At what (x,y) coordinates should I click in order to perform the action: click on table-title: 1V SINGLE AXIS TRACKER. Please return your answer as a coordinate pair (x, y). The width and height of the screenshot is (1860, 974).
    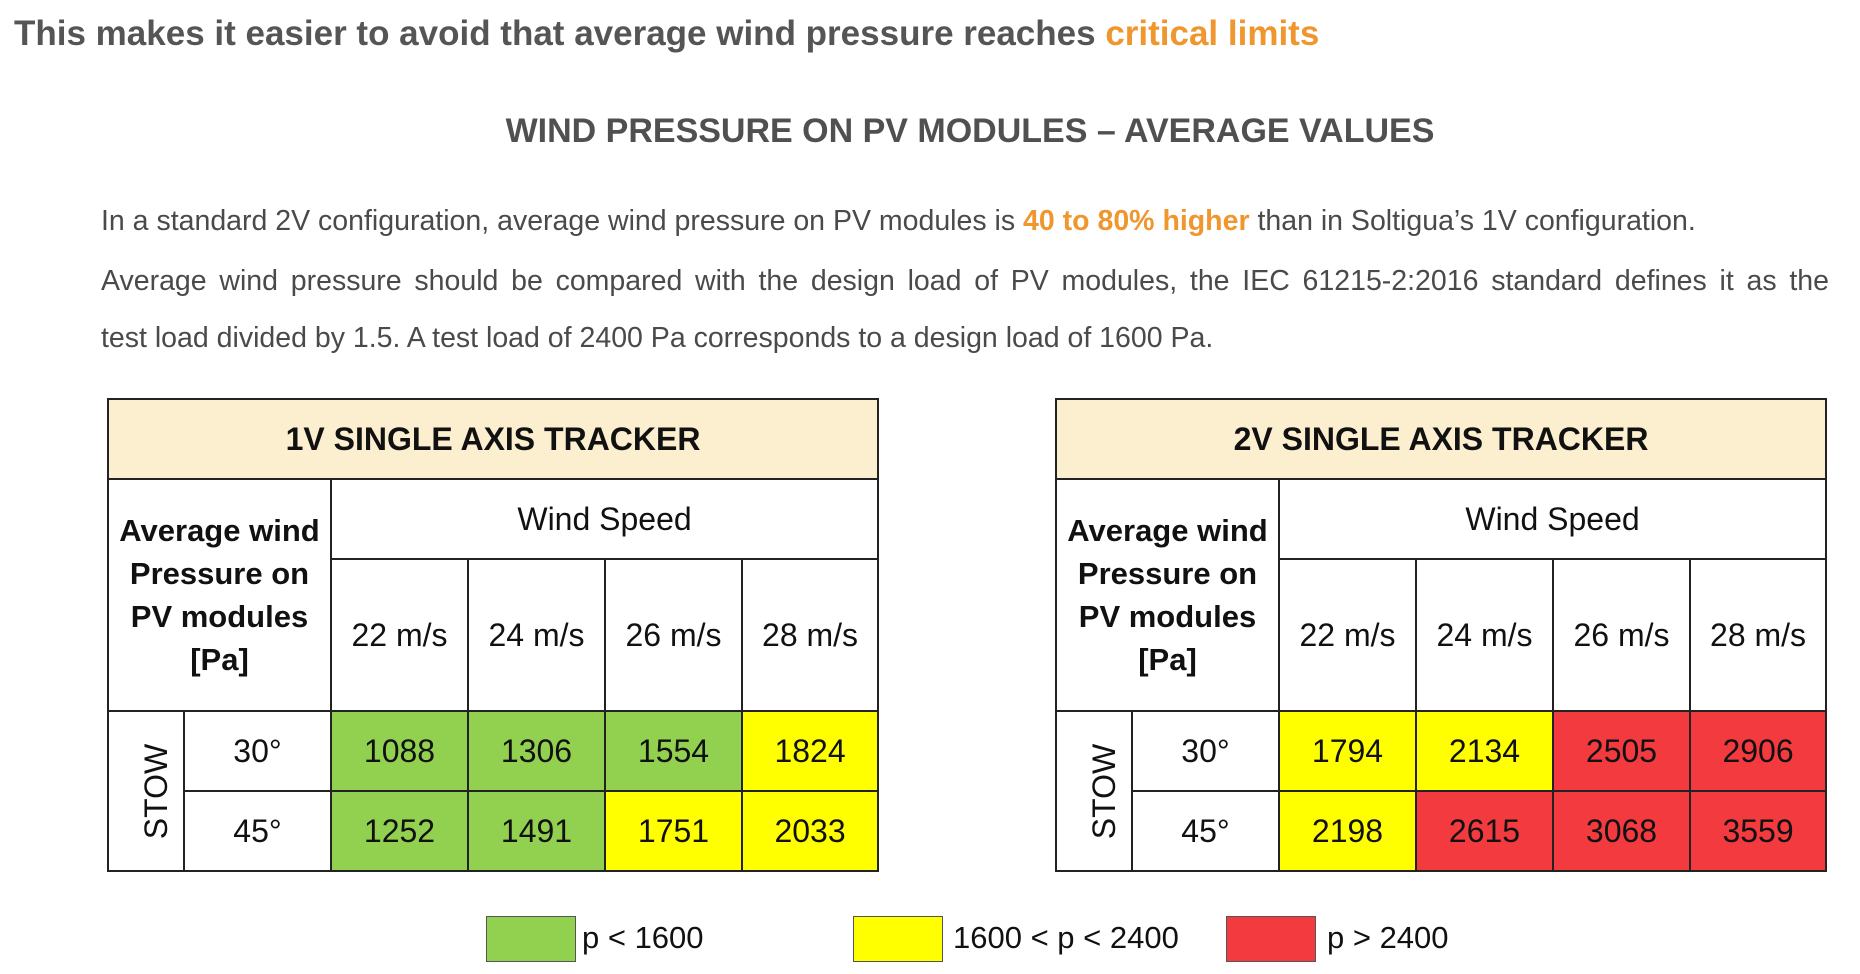
    Looking at the image, I should click on (493, 439).